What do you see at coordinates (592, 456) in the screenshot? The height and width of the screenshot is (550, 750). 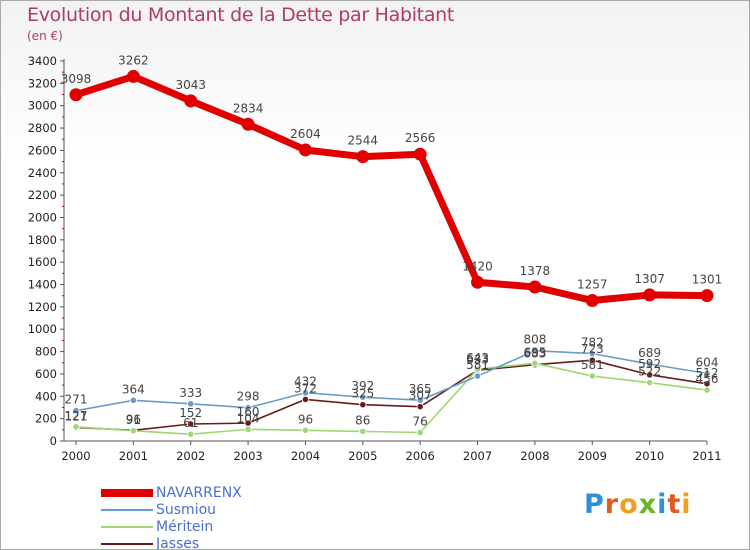 I see `x-tick-label: 2009` at bounding box center [592, 456].